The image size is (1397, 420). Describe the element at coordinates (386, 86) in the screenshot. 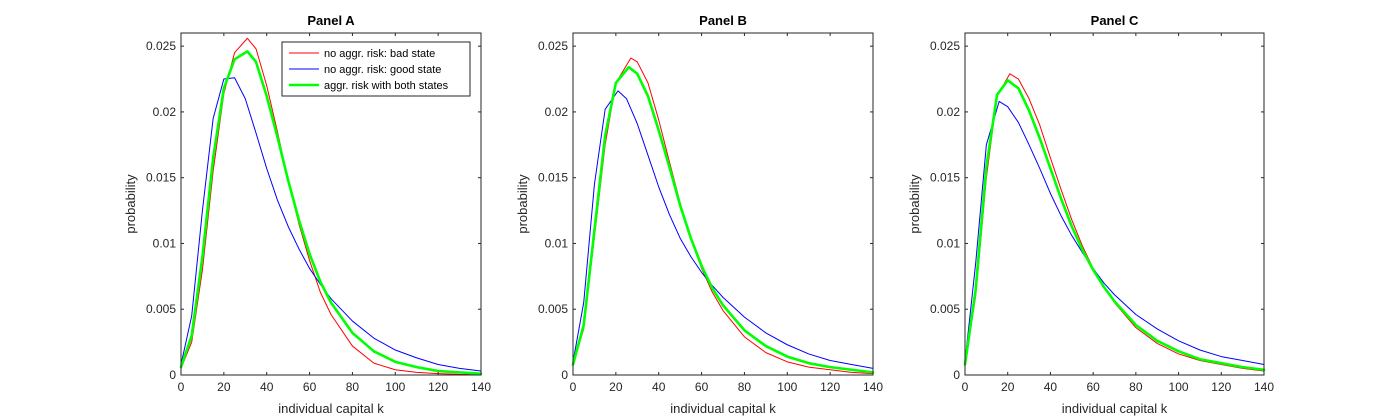

I see `legend-entry: aggr. risk with both states` at that location.